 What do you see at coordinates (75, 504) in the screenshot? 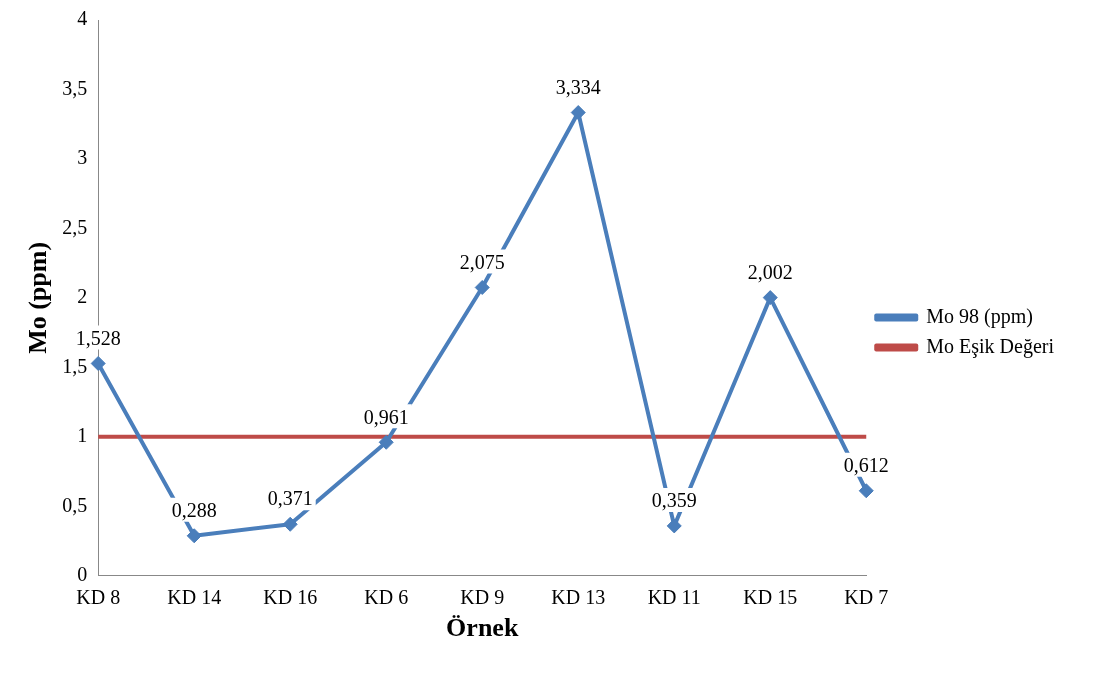
I see `y-tick-label: 0,5` at bounding box center [75, 504].